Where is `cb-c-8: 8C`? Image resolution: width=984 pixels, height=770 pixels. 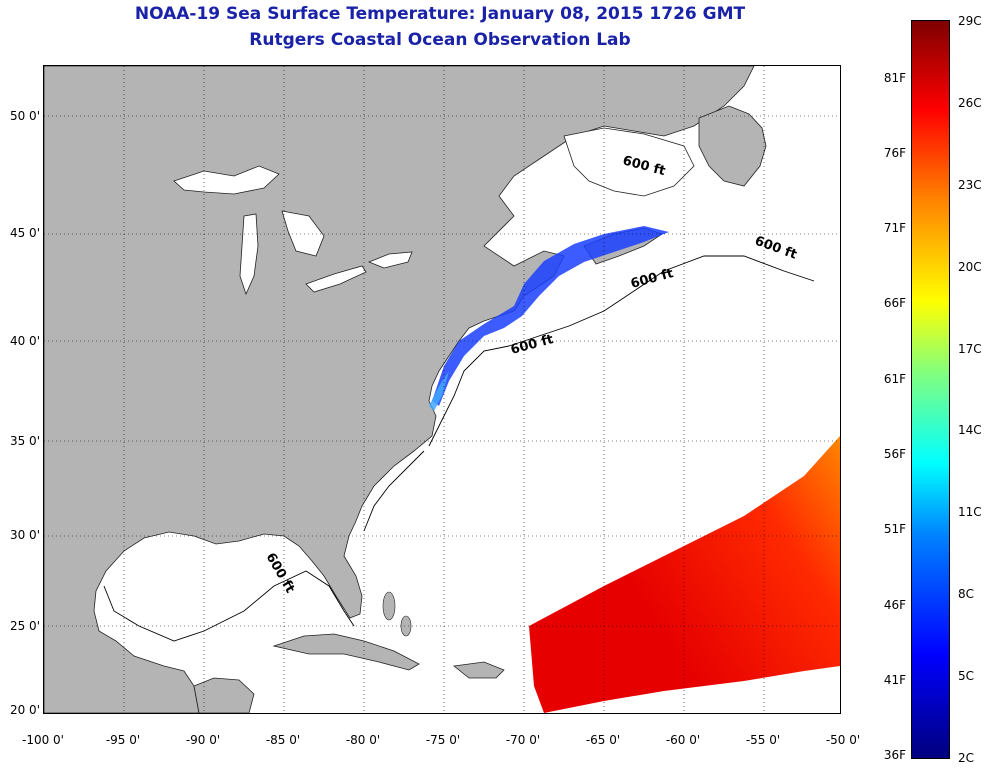
cb-c-8: 8C is located at coordinates (966, 594).